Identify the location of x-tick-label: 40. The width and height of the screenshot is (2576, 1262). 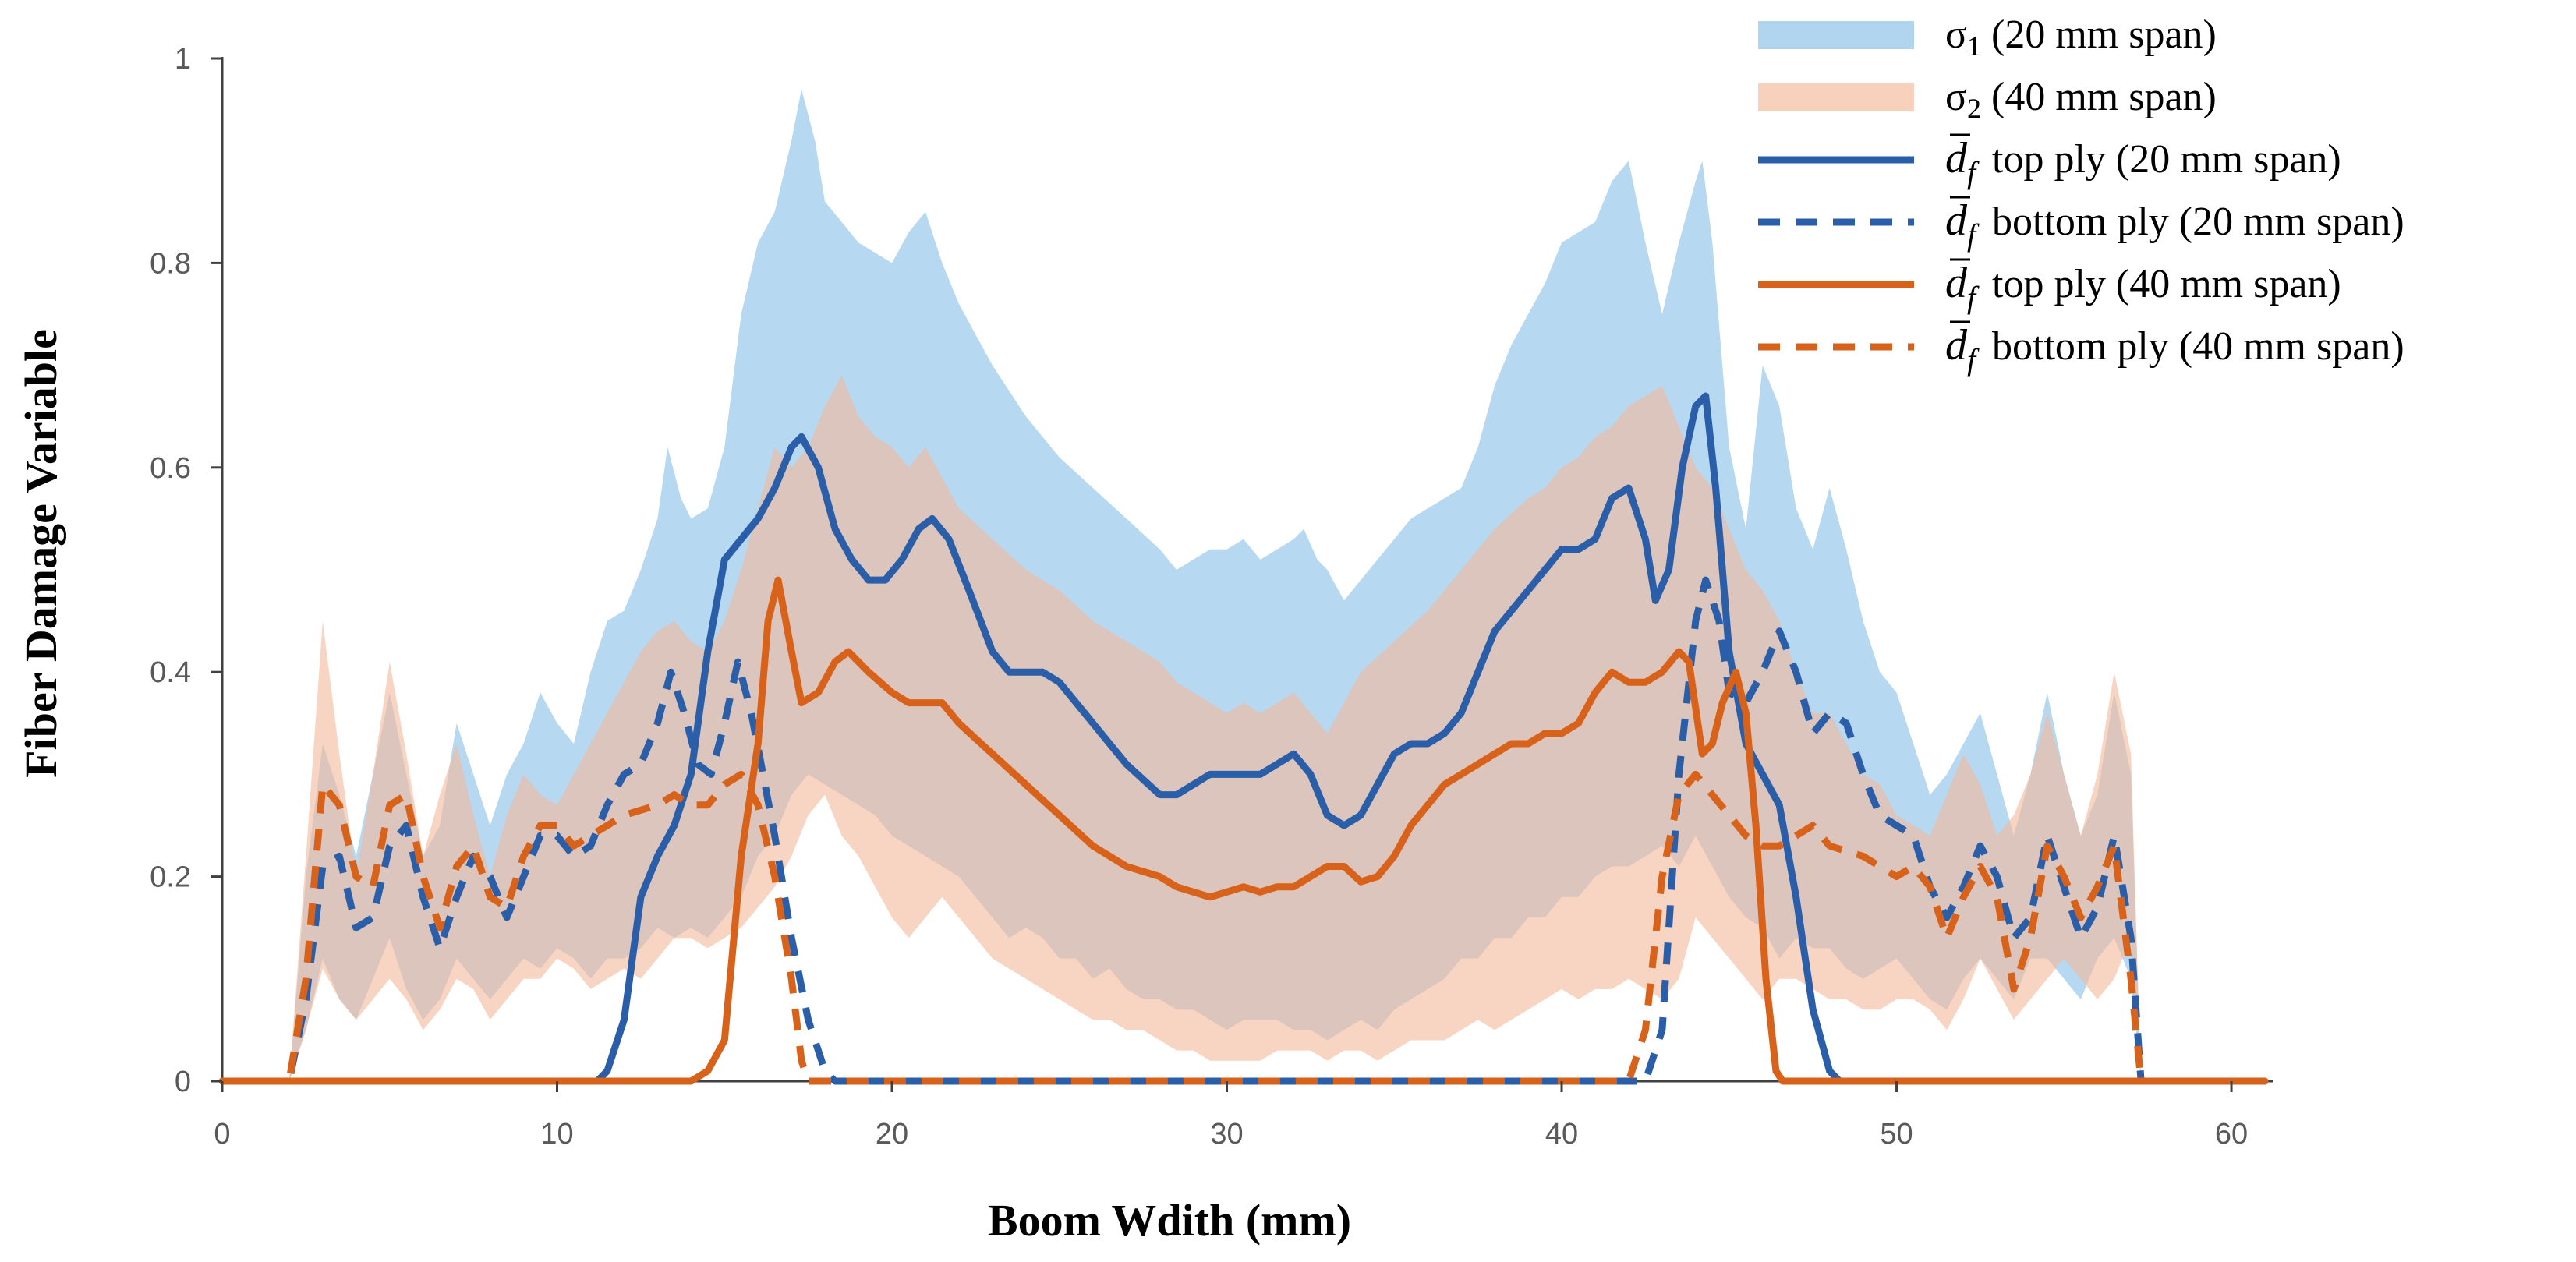
(1561, 1134).